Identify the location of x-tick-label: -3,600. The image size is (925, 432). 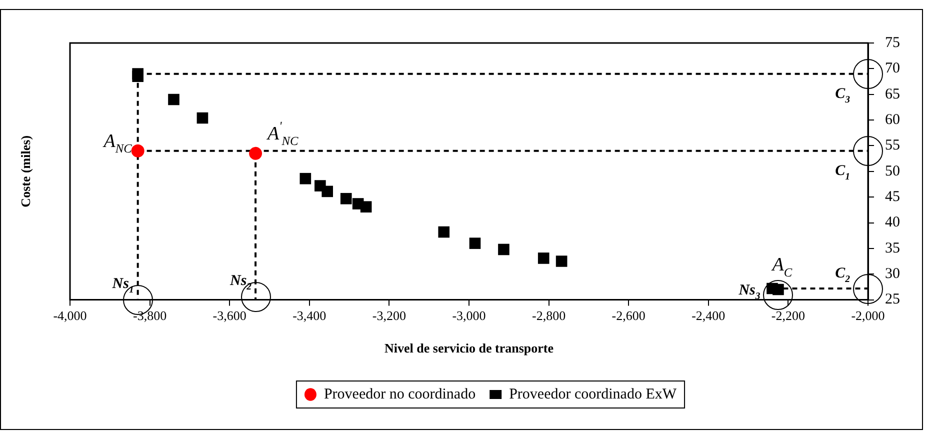
(229, 316).